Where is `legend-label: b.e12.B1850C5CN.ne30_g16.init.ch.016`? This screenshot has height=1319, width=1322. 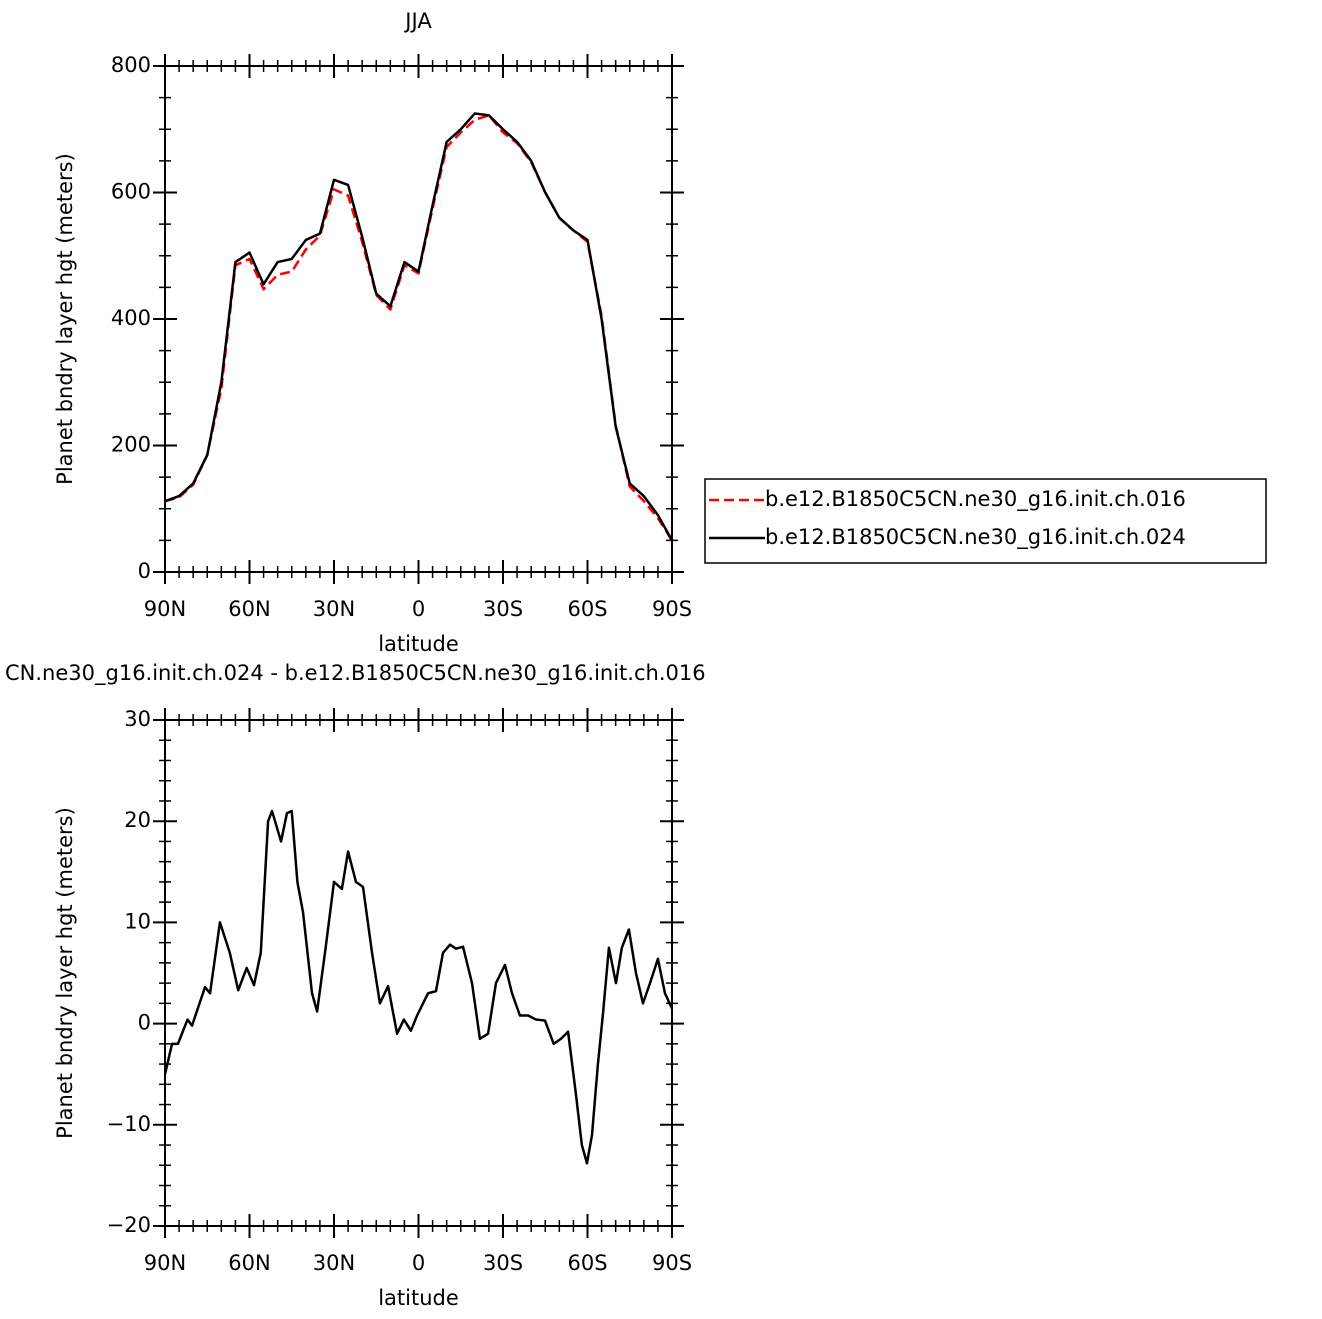 legend-label: b.e12.B1850C5CN.ne30_g16.init.ch.016 is located at coordinates (975, 499).